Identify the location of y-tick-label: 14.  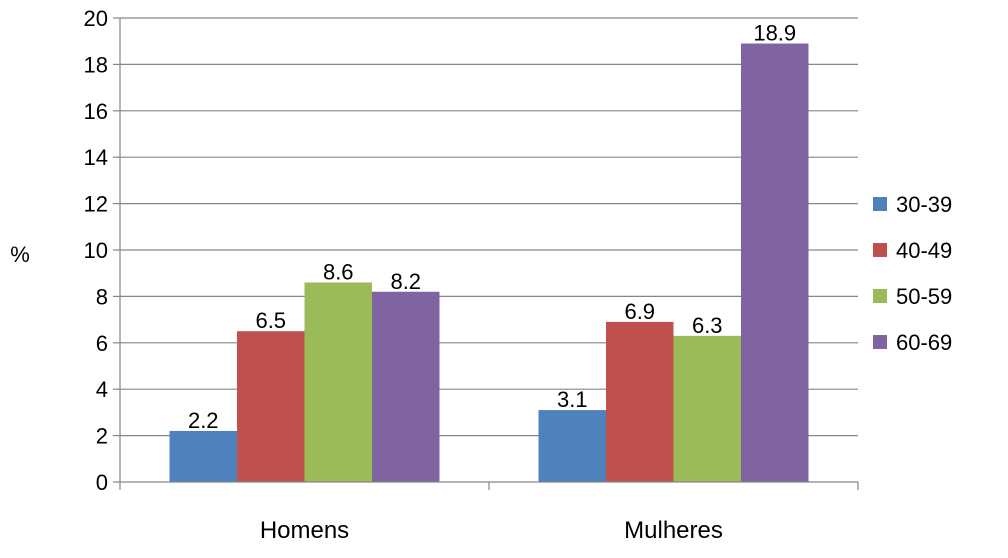
(96, 157).